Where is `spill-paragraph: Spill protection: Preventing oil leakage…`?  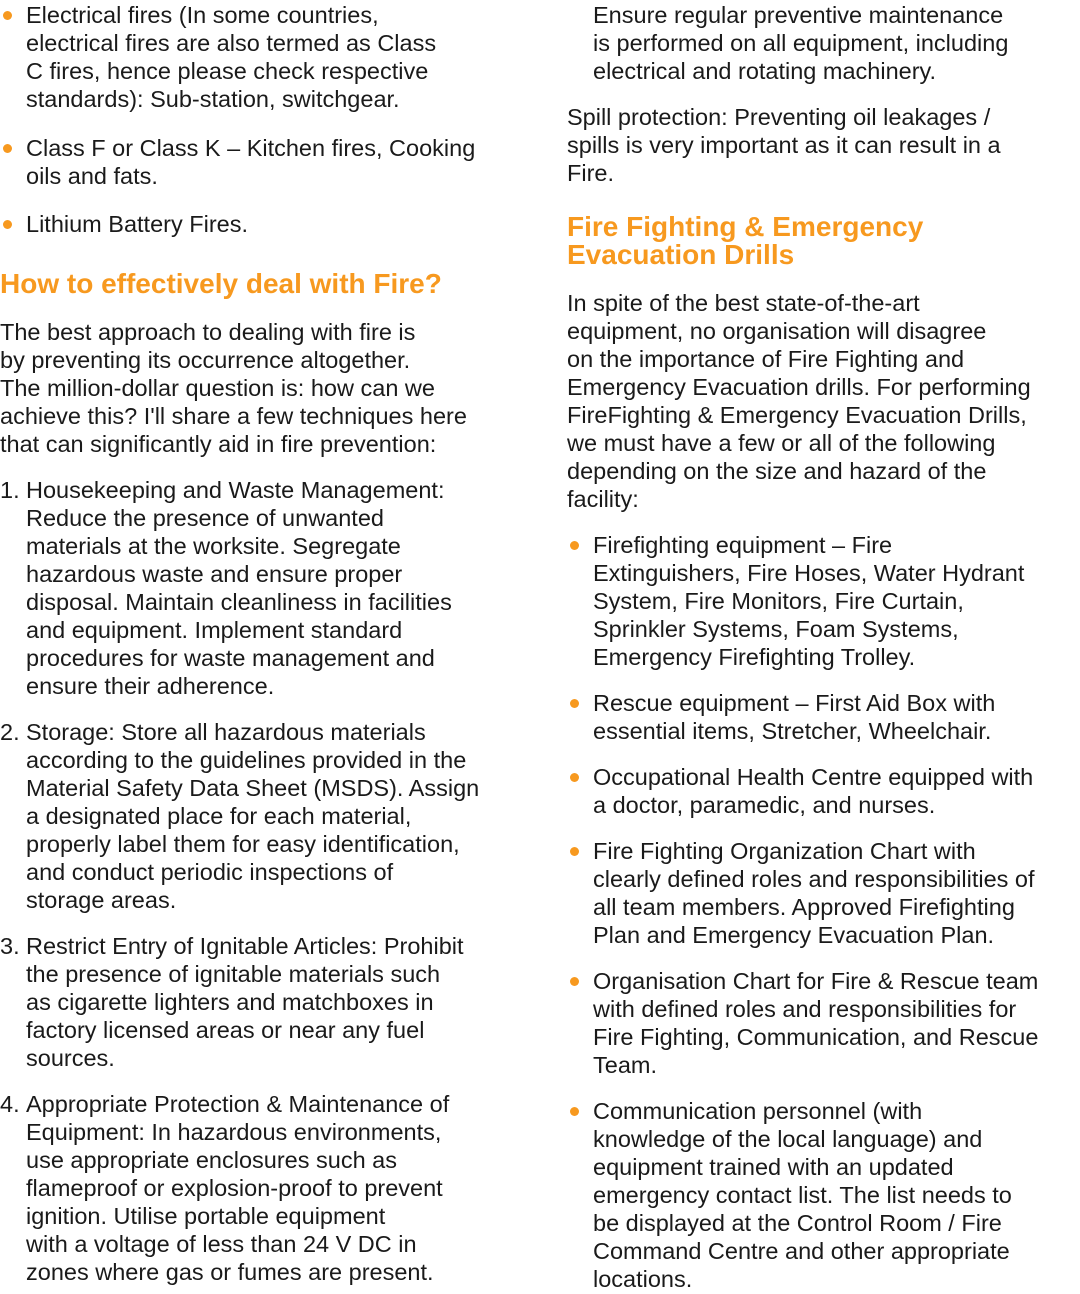
spill-paragraph: Spill protection: Preventing oil leakage… is located at coordinates (784, 145).